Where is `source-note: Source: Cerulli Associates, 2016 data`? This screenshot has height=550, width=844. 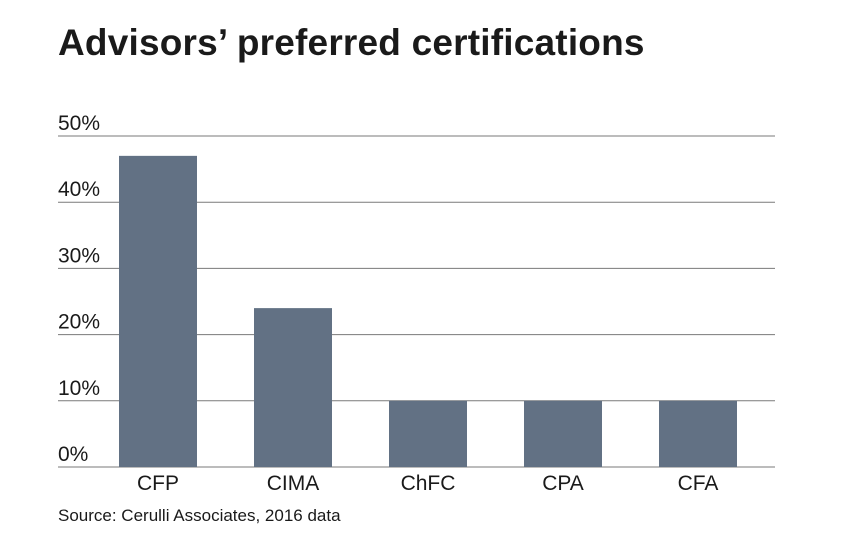 source-note: Source: Cerulli Associates, 2016 data is located at coordinates (199, 515).